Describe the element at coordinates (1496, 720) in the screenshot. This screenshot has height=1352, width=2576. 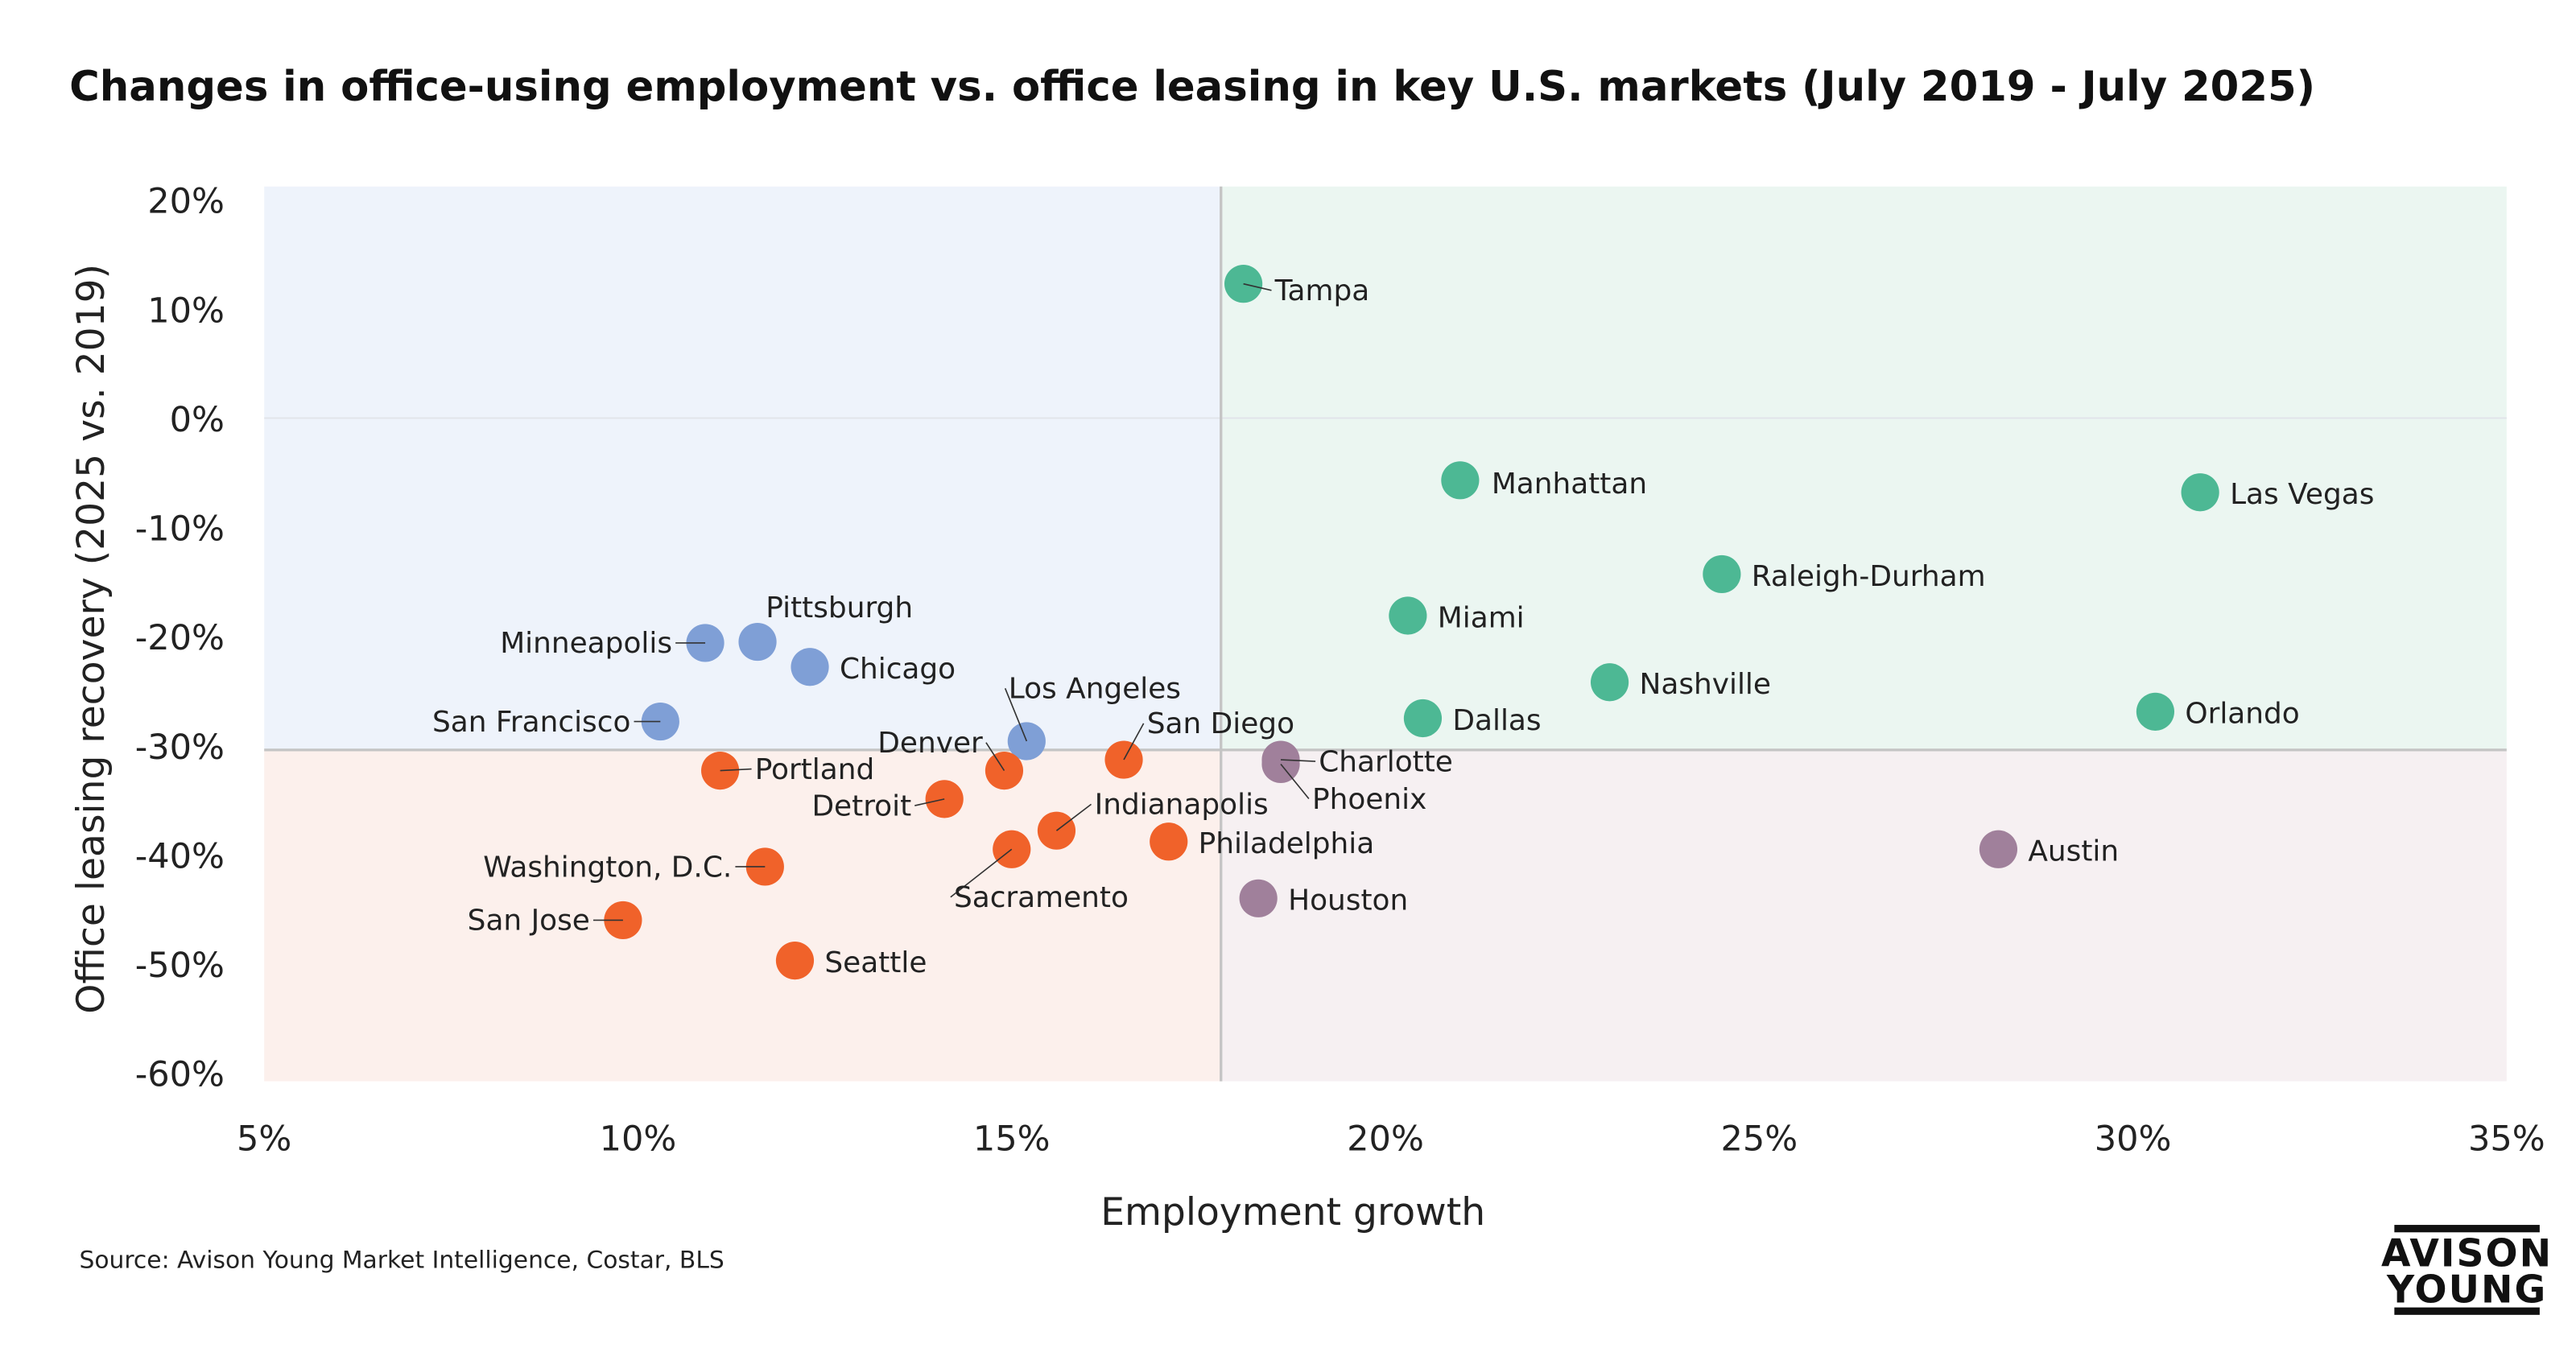
I see `point-label: Dallas` at that location.